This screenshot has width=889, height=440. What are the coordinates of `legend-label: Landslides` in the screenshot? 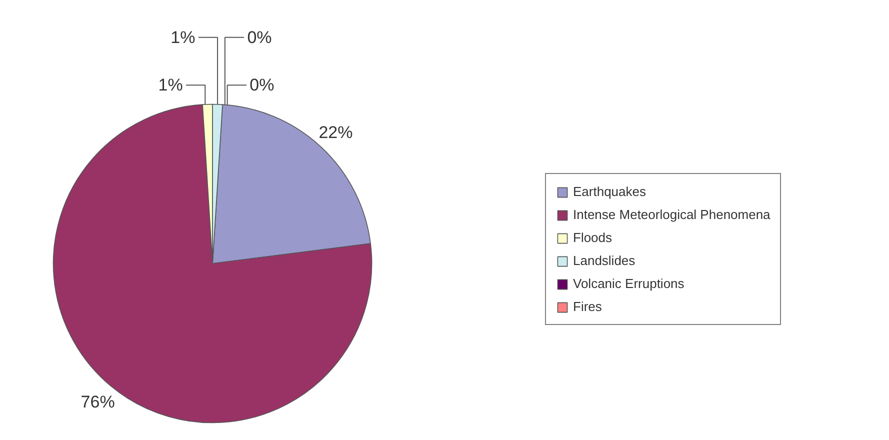 It's located at (604, 260).